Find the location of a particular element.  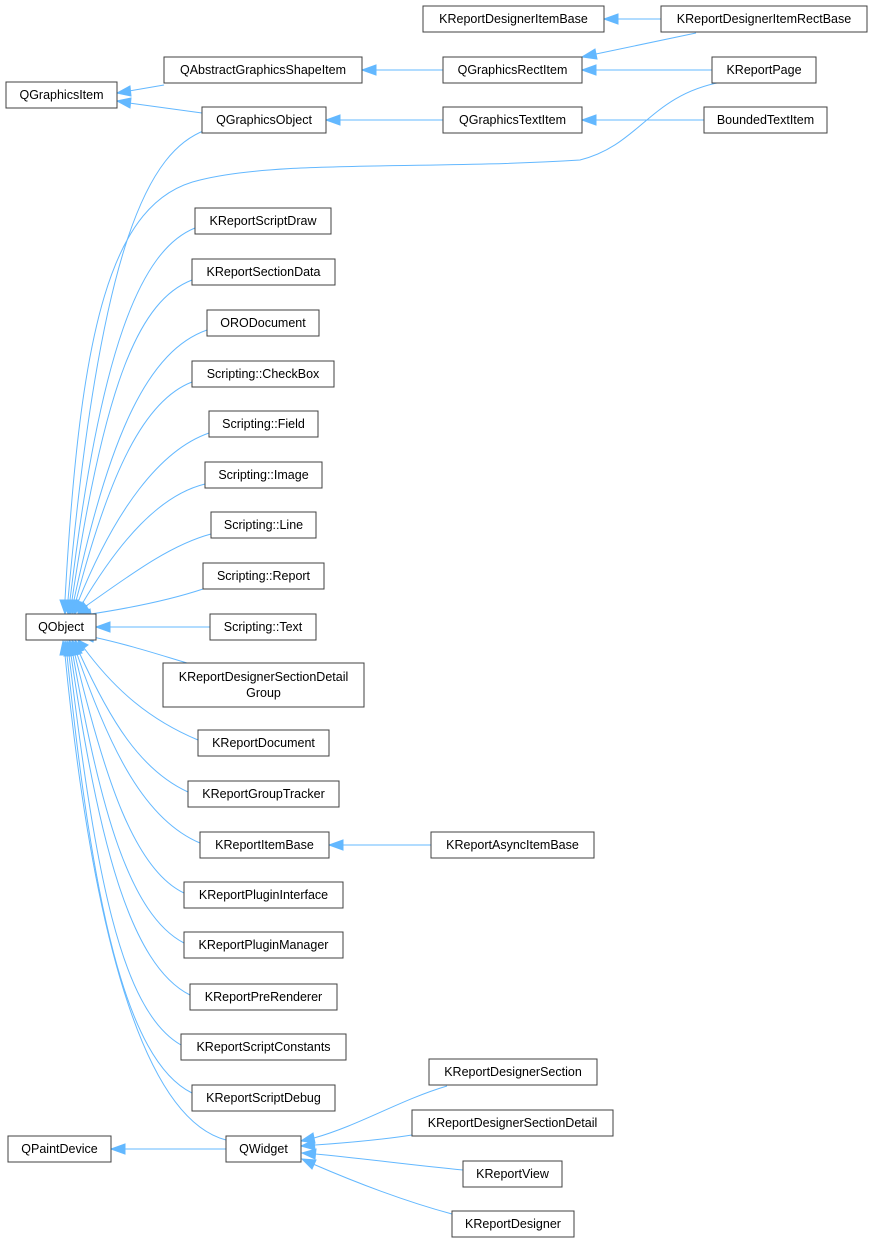

node-kreportdesigneritembase: KReportDesignerItemBase is located at coordinates (513, 19).